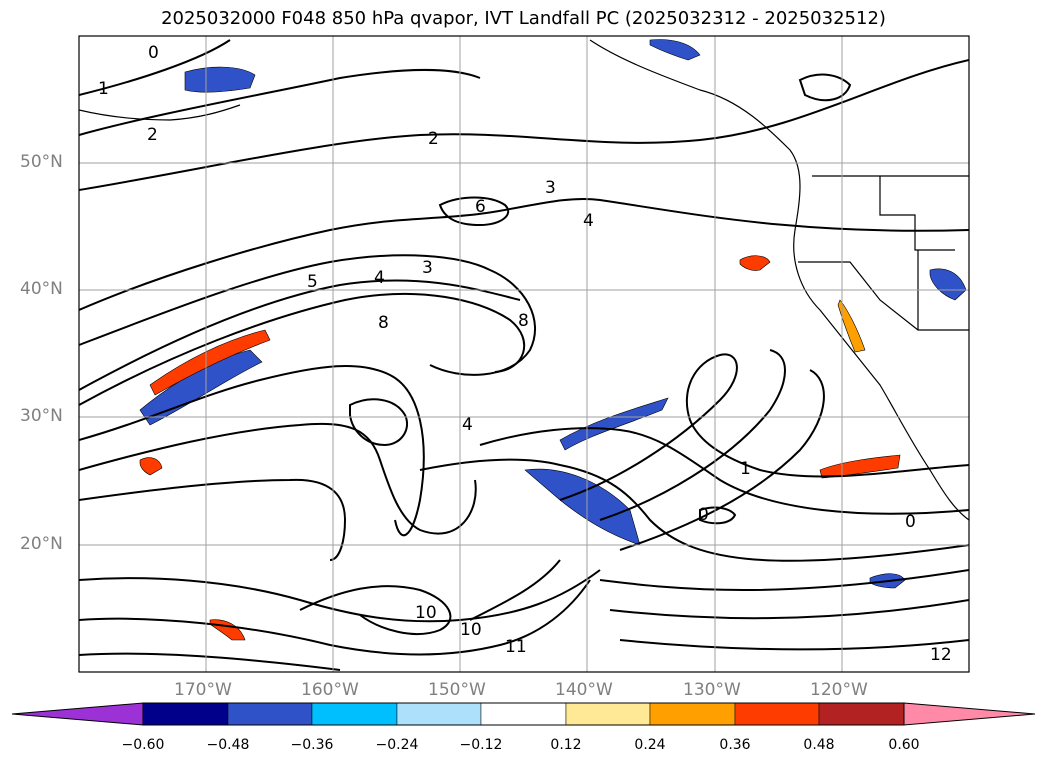 This screenshot has height=765, width=1047. I want to click on colorbar-tick-label: 0.60, so click(904, 745).